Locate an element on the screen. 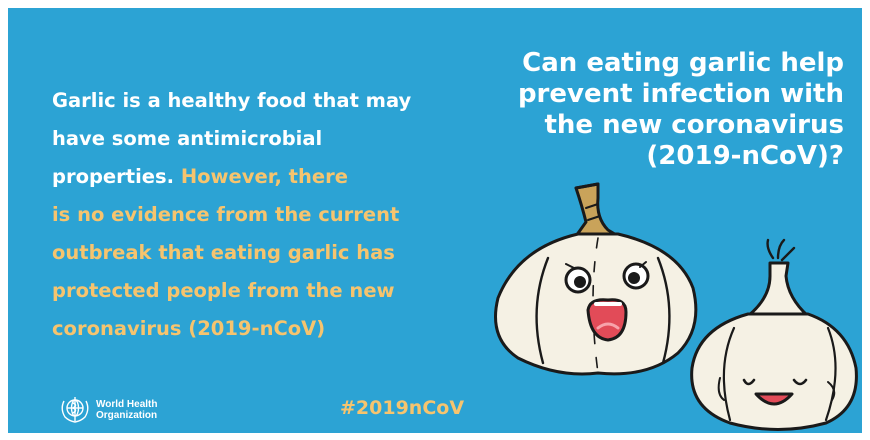 The width and height of the screenshot is (870, 440). question-line: the new coronavirus is located at coordinates (694, 125).